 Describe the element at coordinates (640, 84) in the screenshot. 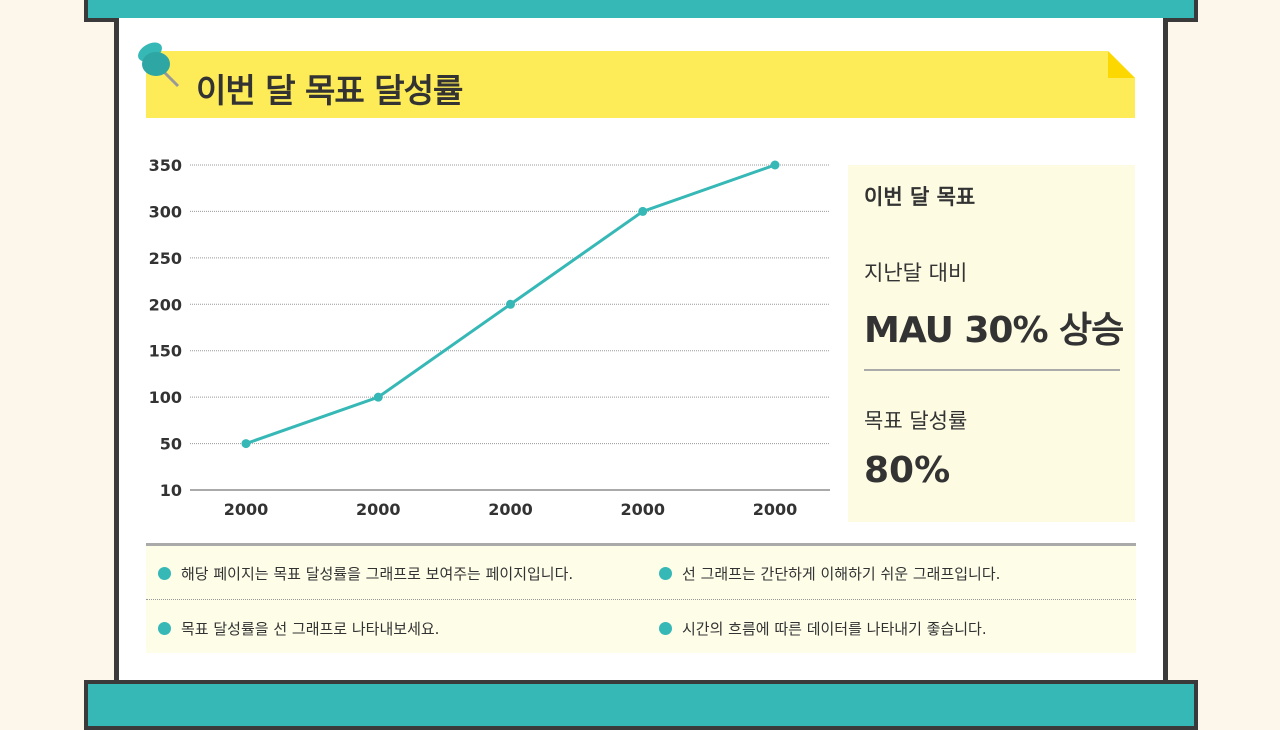

I see `title-banner` at that location.